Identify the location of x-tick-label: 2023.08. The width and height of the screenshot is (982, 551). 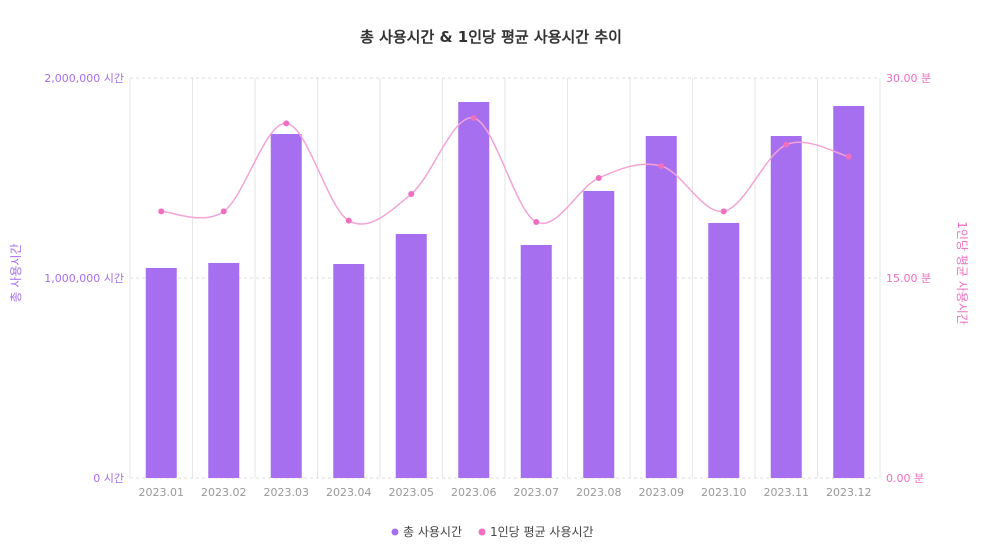
(599, 492).